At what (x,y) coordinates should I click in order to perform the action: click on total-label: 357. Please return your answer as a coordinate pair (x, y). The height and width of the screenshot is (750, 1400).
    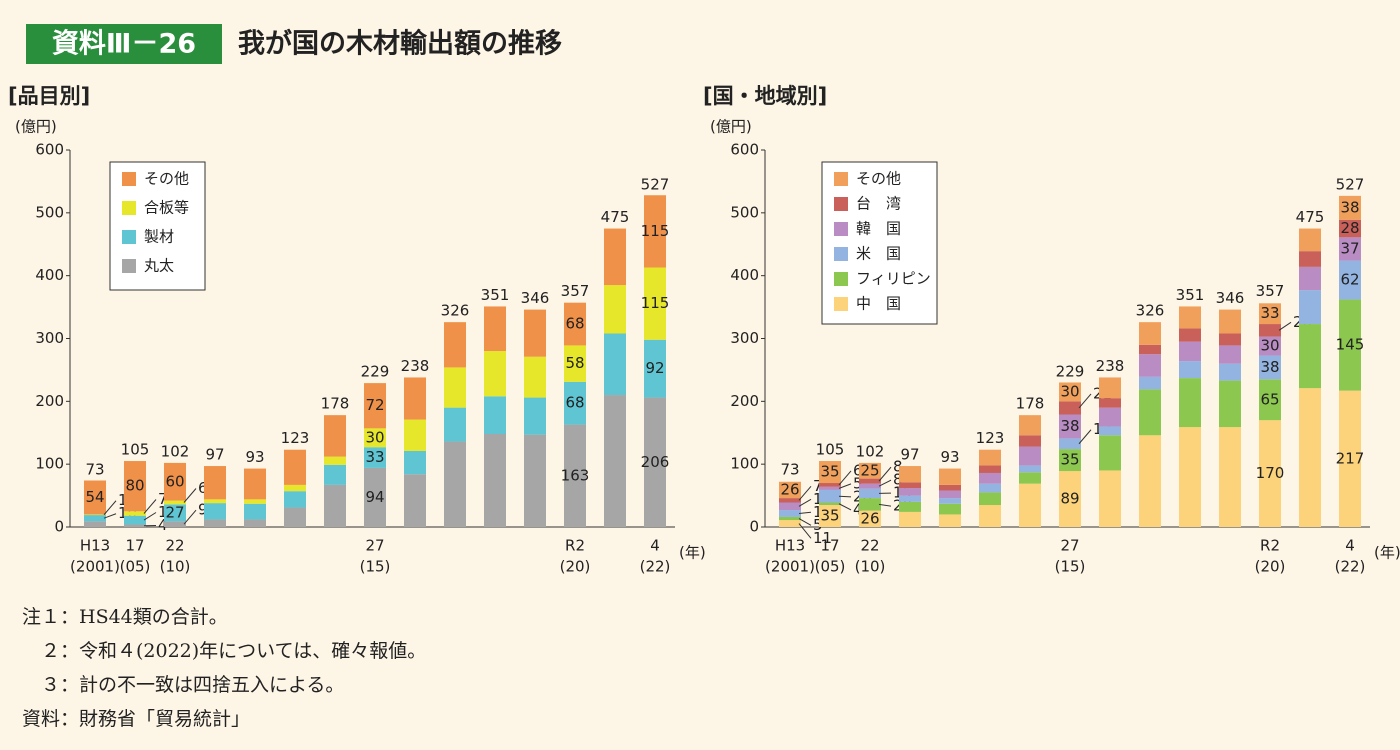
    Looking at the image, I should click on (575, 291).